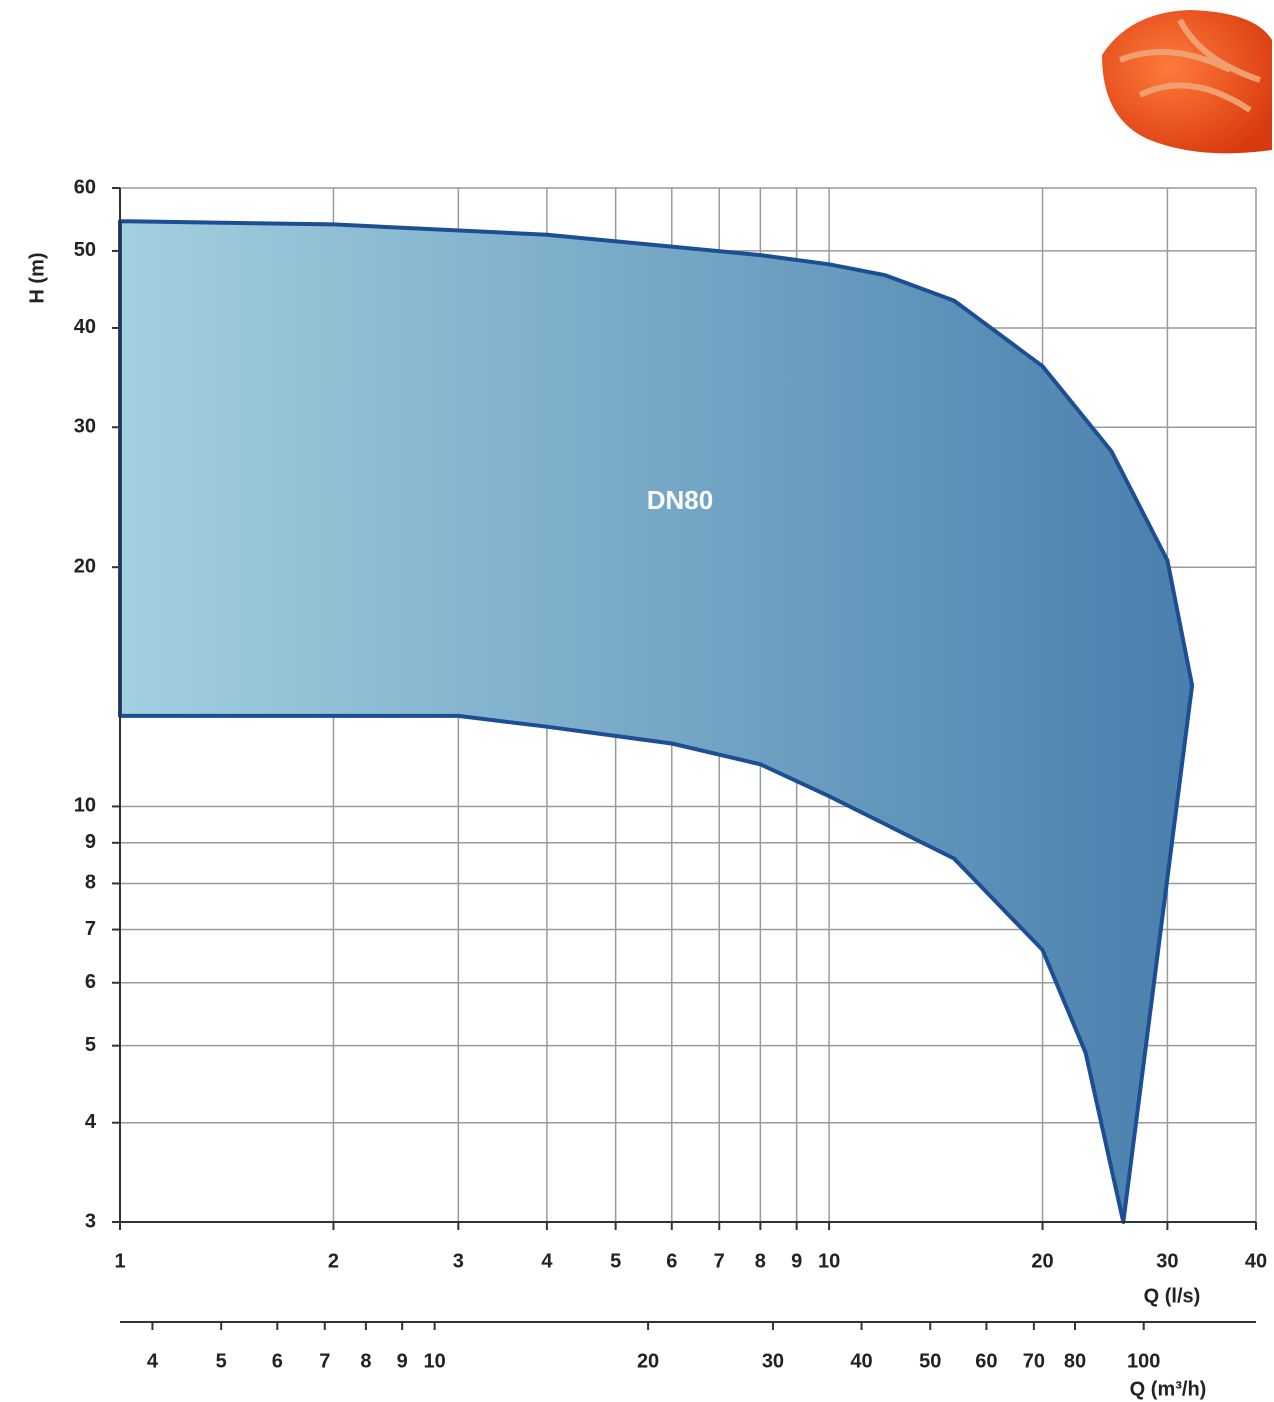 This screenshot has height=1402, width=1274. Describe the element at coordinates (796, 1261) in the screenshot. I see `x-tick-label: 9` at that location.